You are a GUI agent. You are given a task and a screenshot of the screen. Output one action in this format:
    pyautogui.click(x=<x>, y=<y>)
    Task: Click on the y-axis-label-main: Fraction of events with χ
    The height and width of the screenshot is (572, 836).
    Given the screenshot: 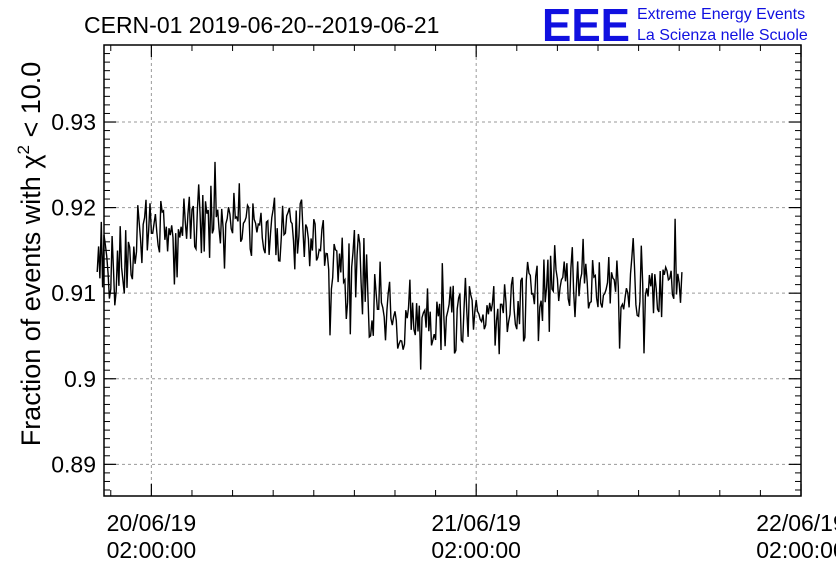 What is the action you would take?
    pyautogui.click(x=31, y=301)
    